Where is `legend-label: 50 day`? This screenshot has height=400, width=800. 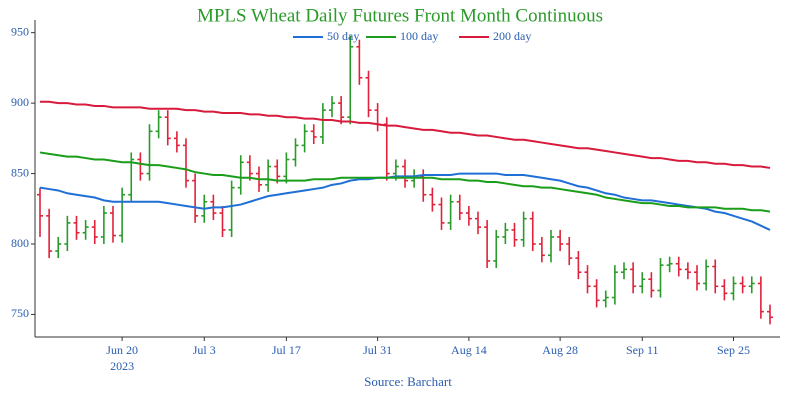 legend-label: 50 day is located at coordinates (343, 36).